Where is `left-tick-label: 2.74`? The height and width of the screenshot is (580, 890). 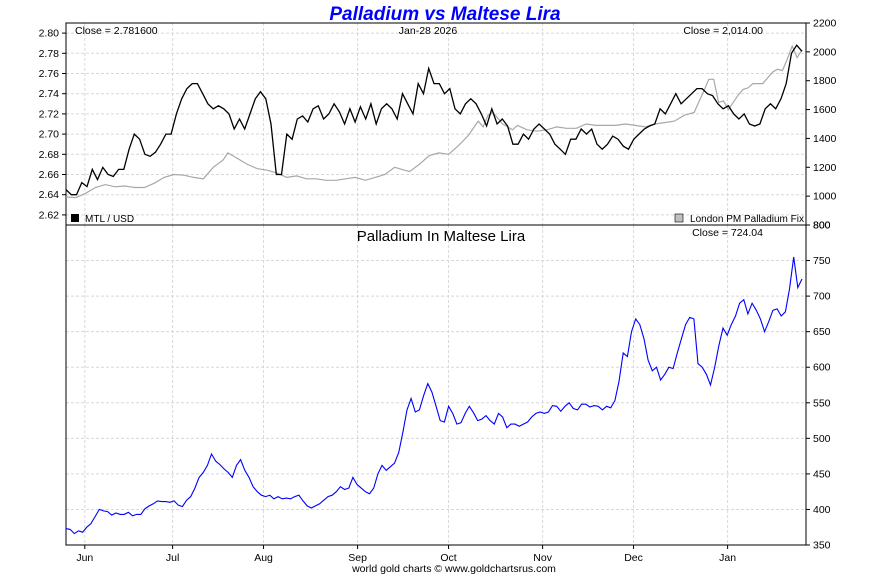 left-tick-label: 2.74 is located at coordinates (49, 94).